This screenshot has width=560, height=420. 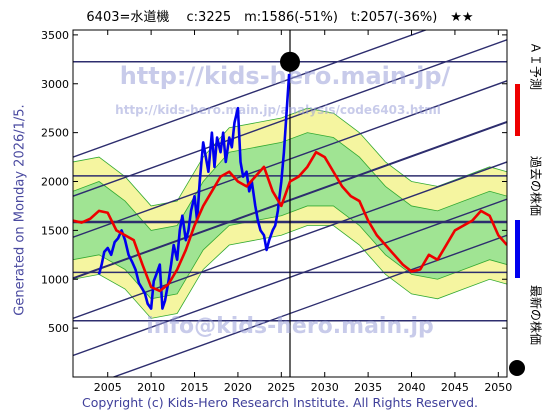 I want to click on x-tick-label-5: 2030, so click(x=325, y=387).